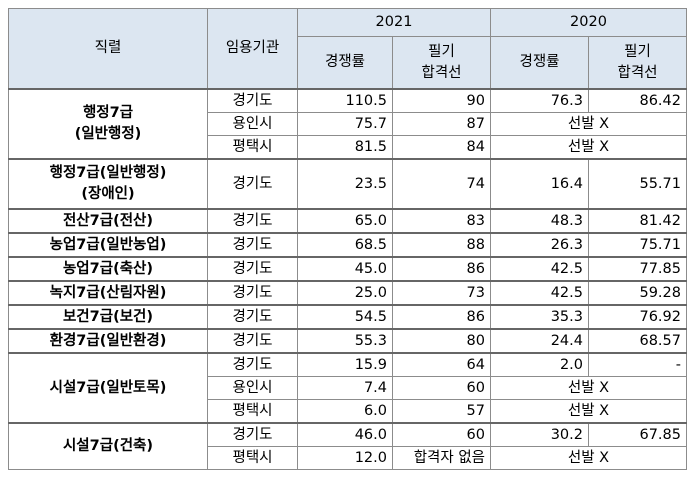  Describe the element at coordinates (441, 293) in the screenshot. I see `value-cell: 73` at that location.